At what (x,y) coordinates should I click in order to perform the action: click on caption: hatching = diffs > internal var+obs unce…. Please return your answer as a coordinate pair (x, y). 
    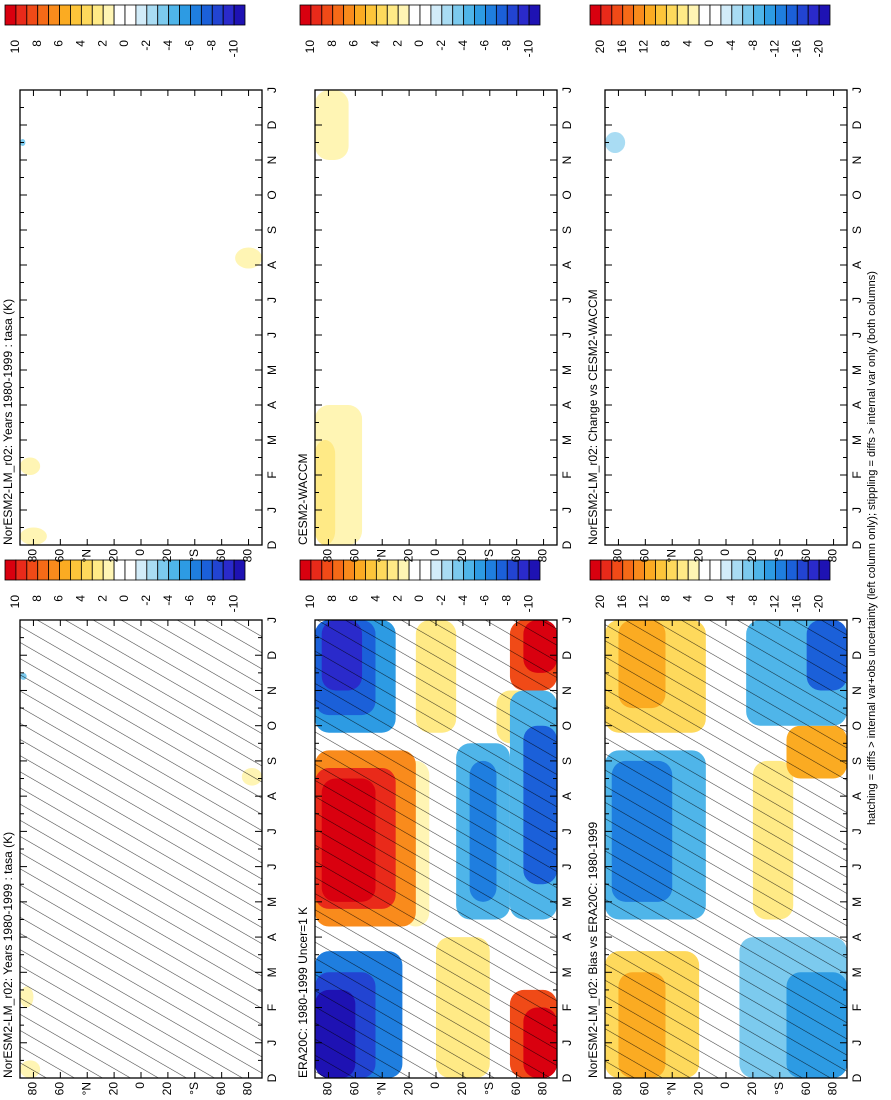
    Looking at the image, I should click on (872, 548).